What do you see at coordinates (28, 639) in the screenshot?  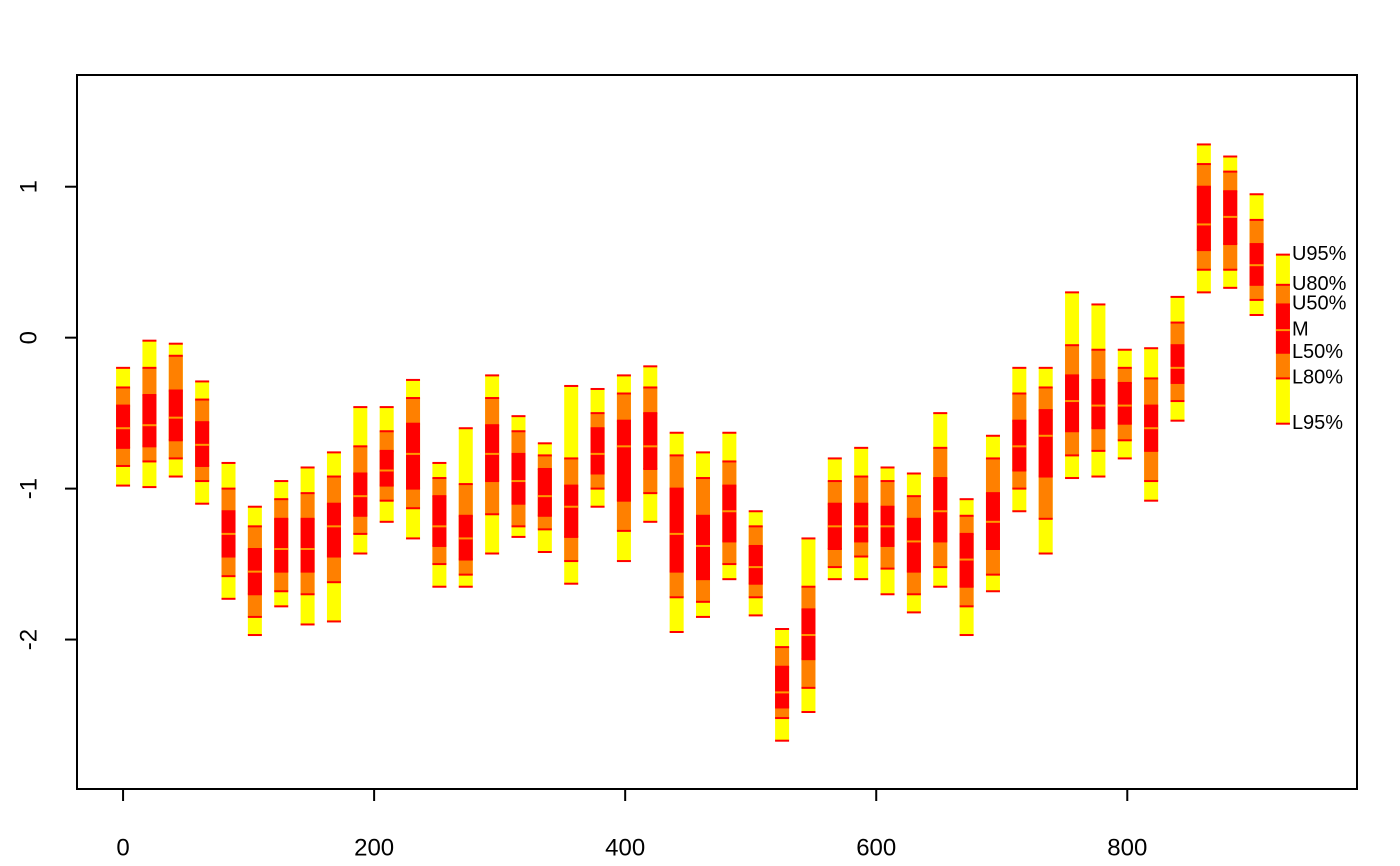 I see `y-tick-label: -2` at bounding box center [28, 639].